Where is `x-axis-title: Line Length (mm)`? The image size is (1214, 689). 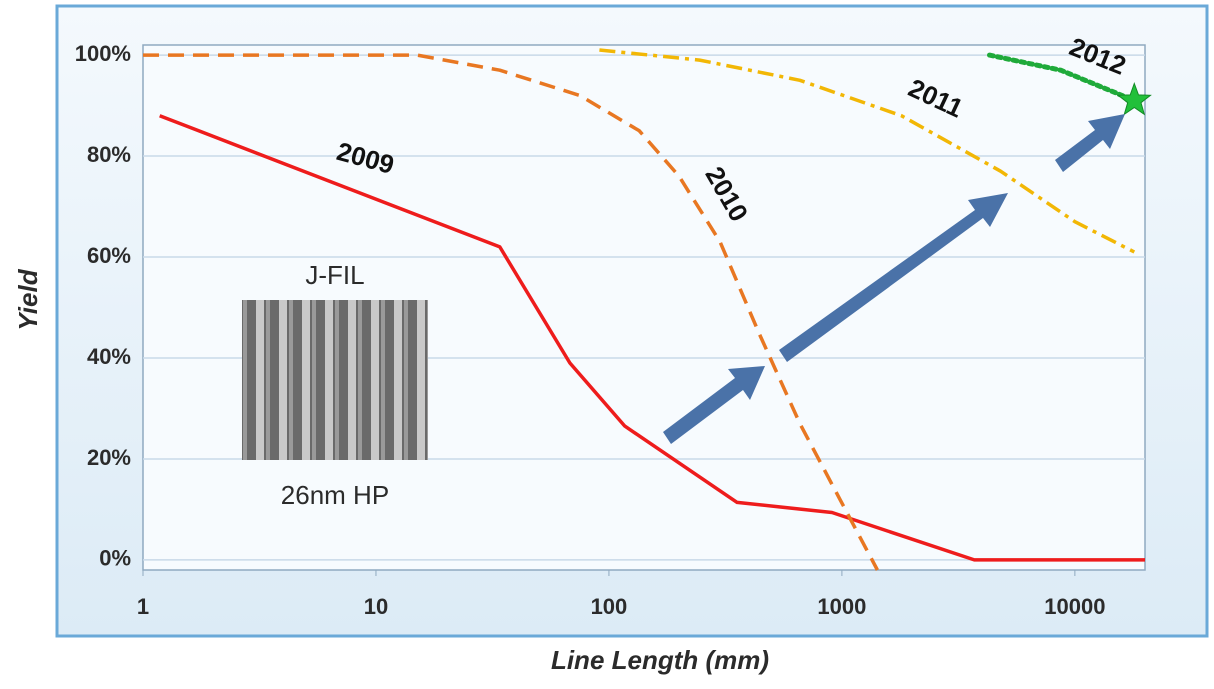
x-axis-title: Line Length (mm) is located at coordinates (660, 660).